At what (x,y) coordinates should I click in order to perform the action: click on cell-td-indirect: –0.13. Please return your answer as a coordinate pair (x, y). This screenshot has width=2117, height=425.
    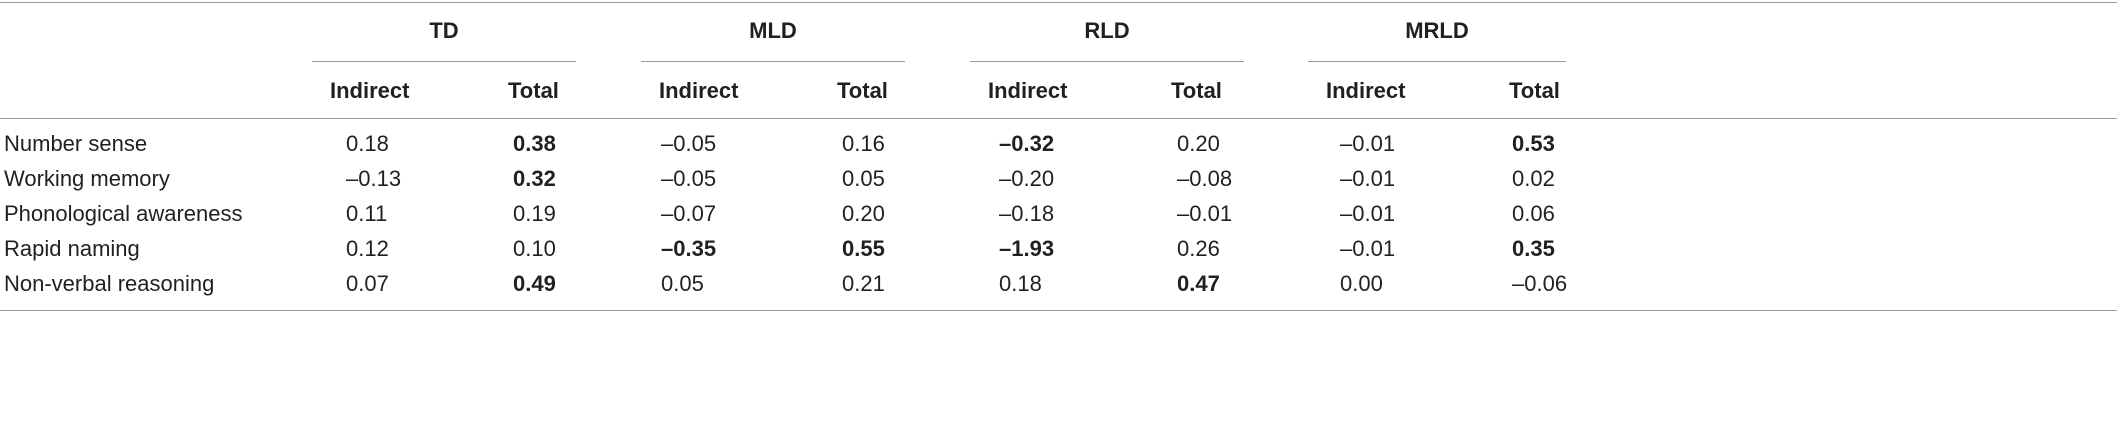
    Looking at the image, I should click on (374, 178).